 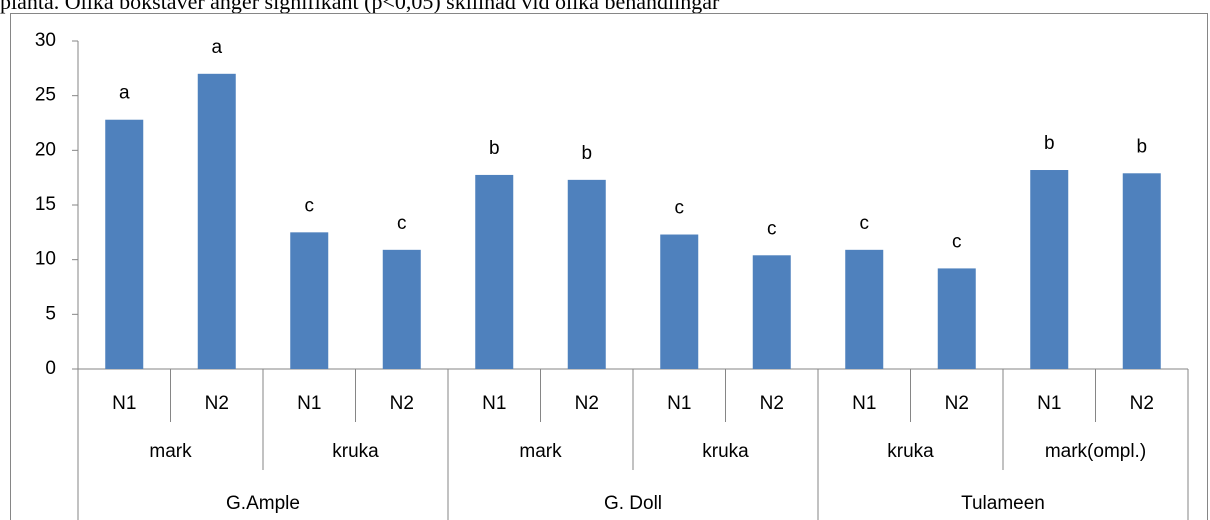 What do you see at coordinates (45, 40) in the screenshot?
I see `y-tick-label: 30` at bounding box center [45, 40].